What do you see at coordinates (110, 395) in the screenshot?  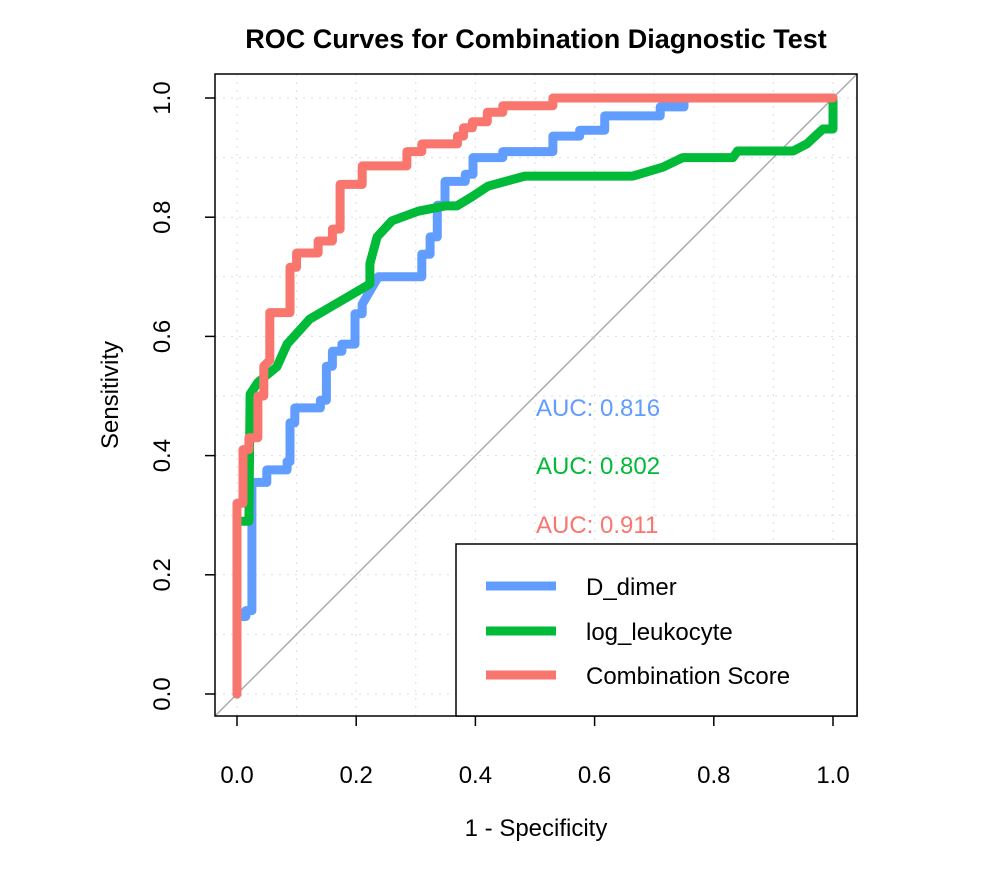 I see `y-axis-label: Sensitivity` at bounding box center [110, 395].